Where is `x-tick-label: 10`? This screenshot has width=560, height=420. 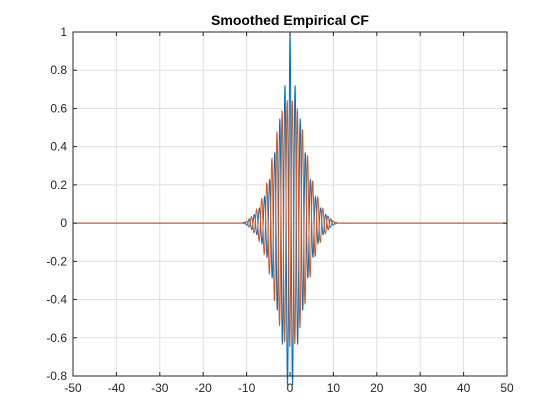 x-tick-label: 10 is located at coordinates (334, 388).